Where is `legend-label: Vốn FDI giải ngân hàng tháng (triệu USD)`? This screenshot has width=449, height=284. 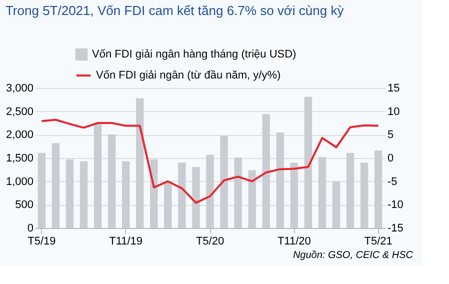 legend-label: Vốn FDI giải ngân hàng tháng (triệu USD) is located at coordinates (194, 54).